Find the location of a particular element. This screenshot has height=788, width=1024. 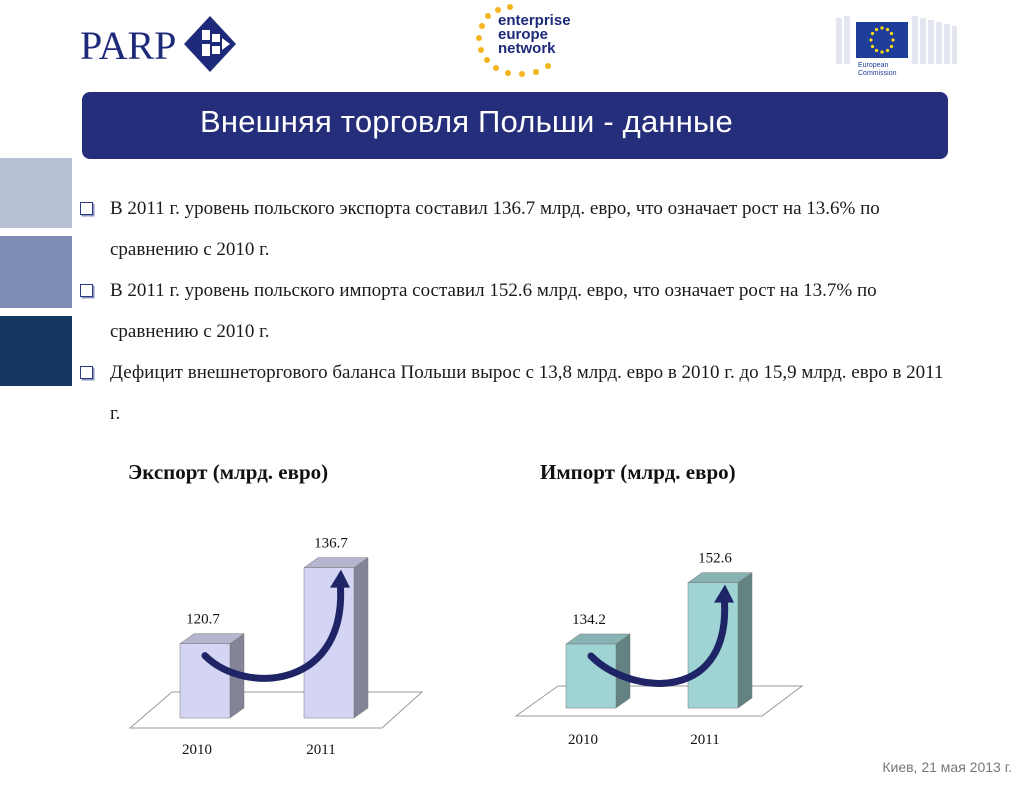

eu-flag-icon is located at coordinates (882, 40).